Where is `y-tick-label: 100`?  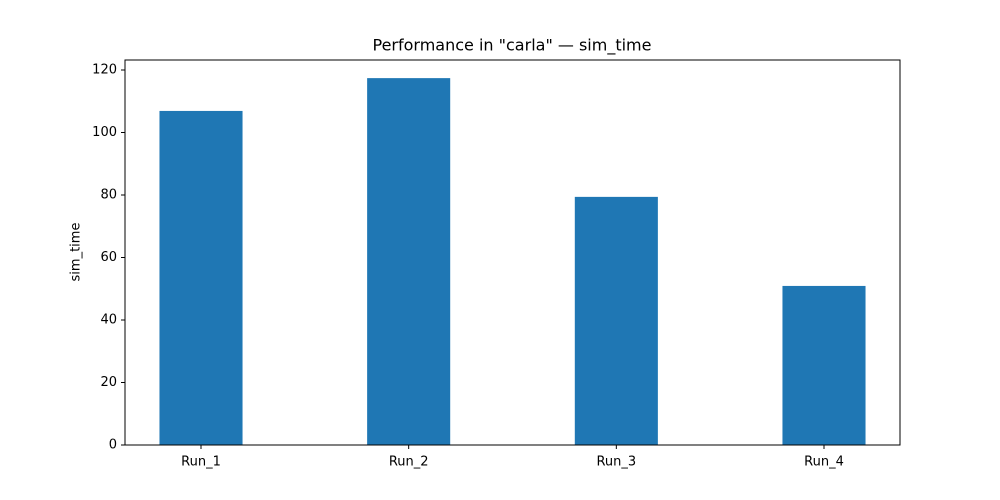 y-tick-label: 100 is located at coordinates (104, 132).